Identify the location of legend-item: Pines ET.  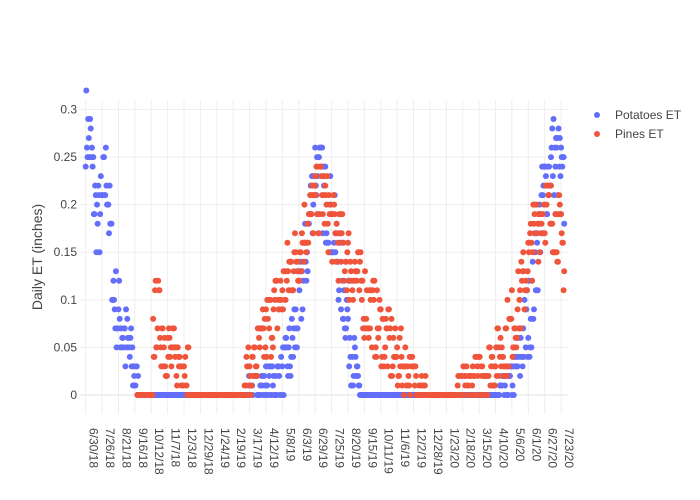
(629, 134).